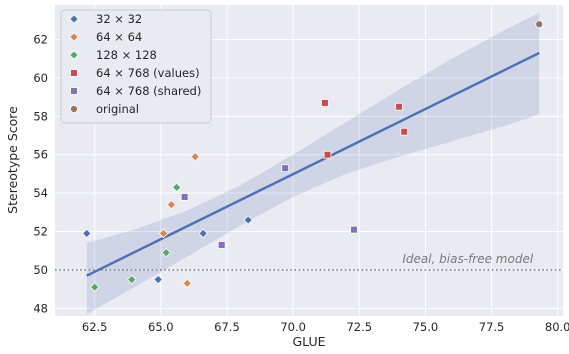 This screenshot has width=569, height=354. I want to click on legend-box, so click(136, 66).